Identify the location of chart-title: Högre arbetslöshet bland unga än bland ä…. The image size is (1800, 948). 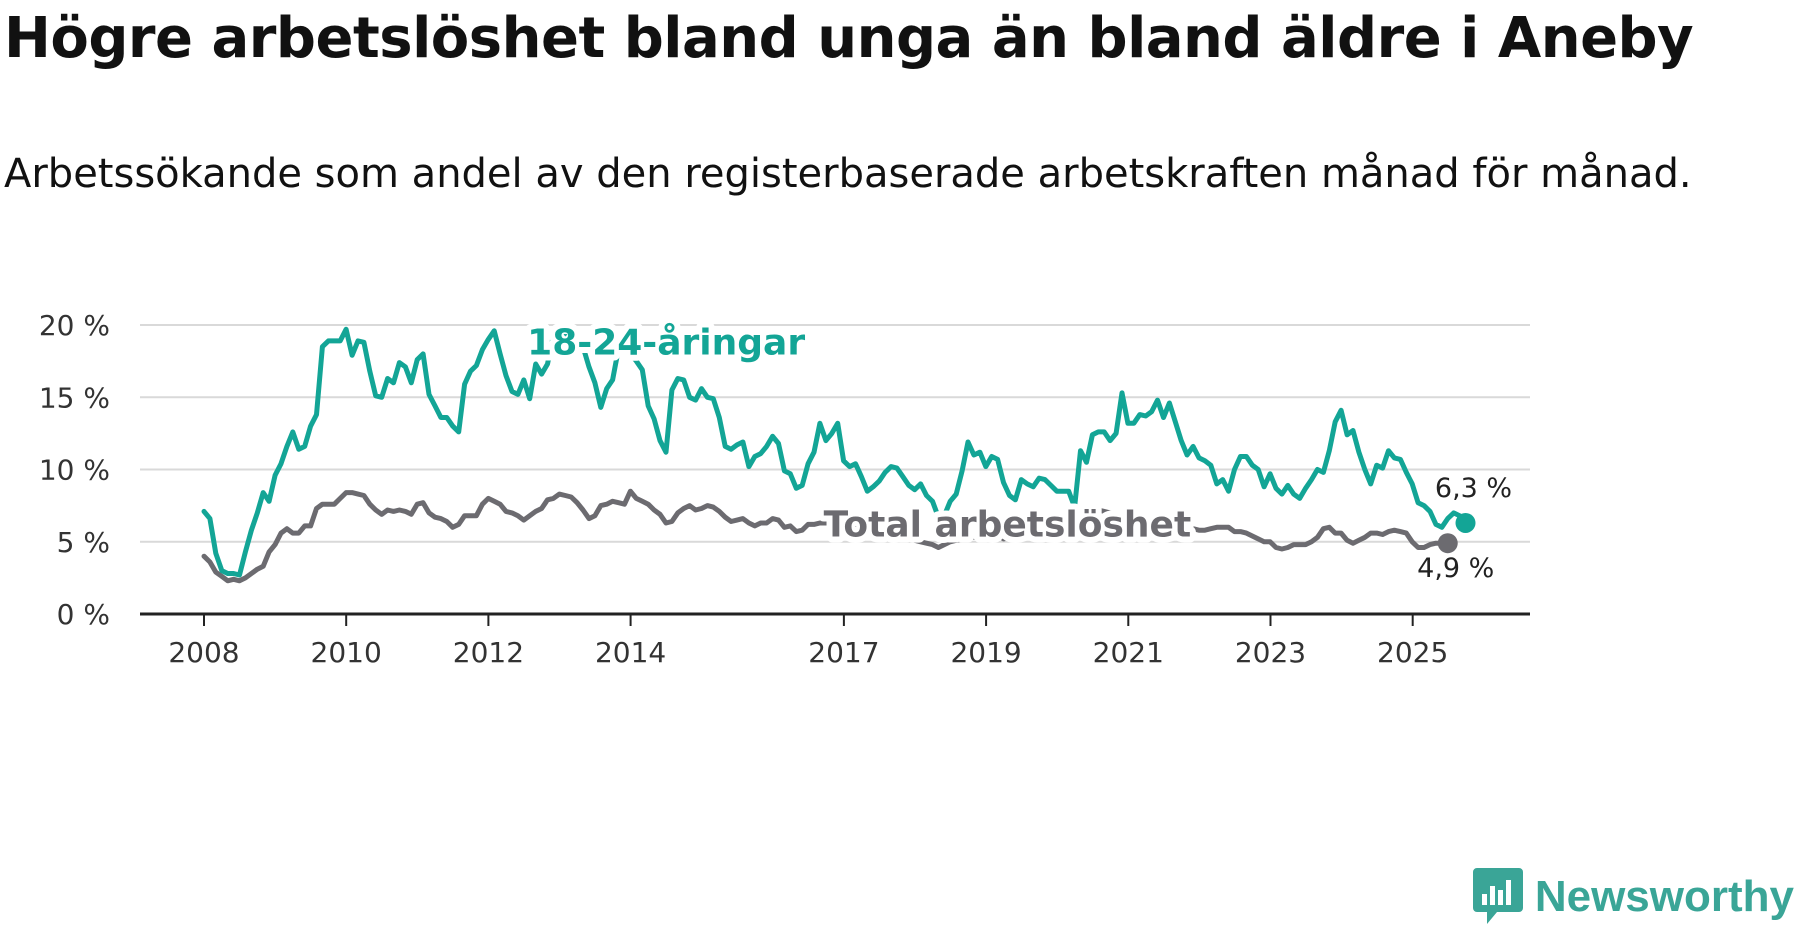
(849, 38).